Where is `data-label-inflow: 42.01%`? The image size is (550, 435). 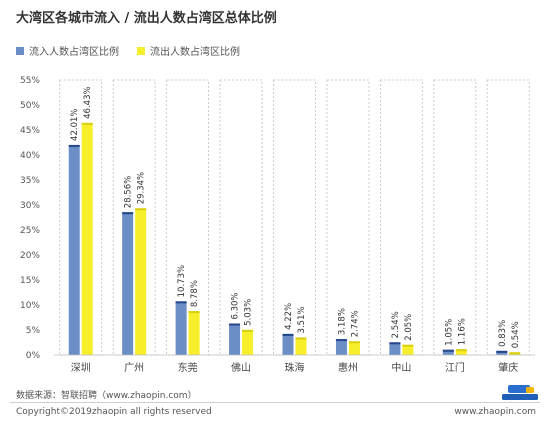 data-label-inflow: 42.01% is located at coordinates (75, 125).